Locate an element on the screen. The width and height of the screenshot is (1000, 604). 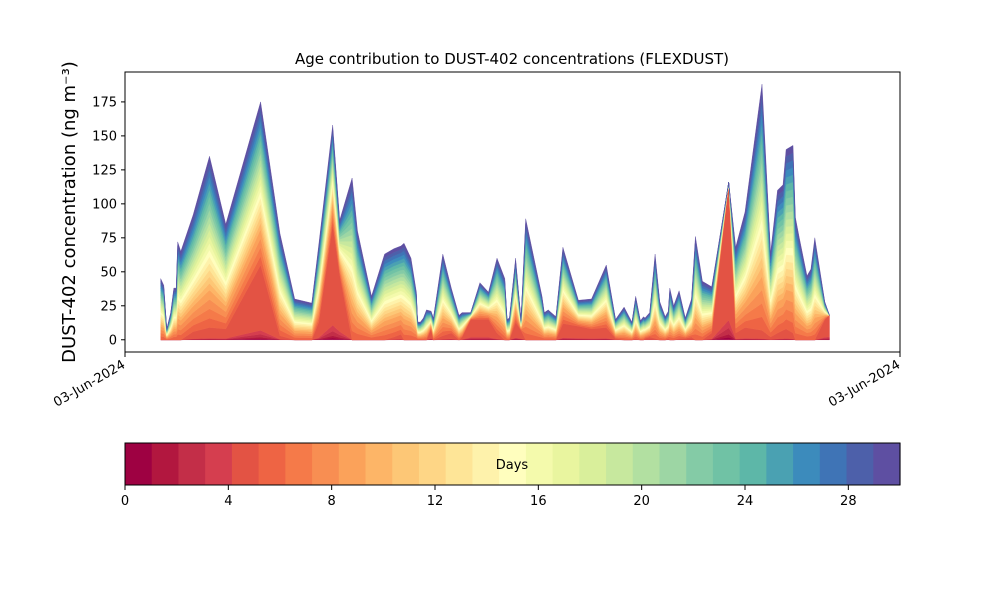
colorbar-axis: 0 4 8 12 16 20 24 28 is located at coordinates (489, 497).